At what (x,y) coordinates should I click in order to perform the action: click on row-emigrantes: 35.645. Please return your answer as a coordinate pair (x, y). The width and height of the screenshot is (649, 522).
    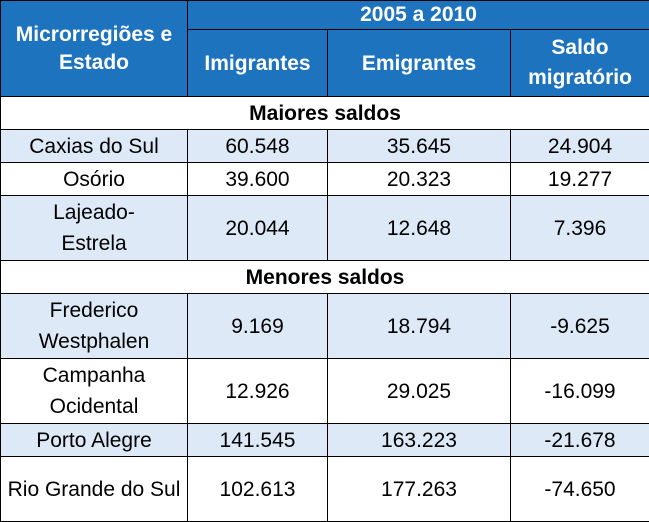
    Looking at the image, I should click on (419, 146).